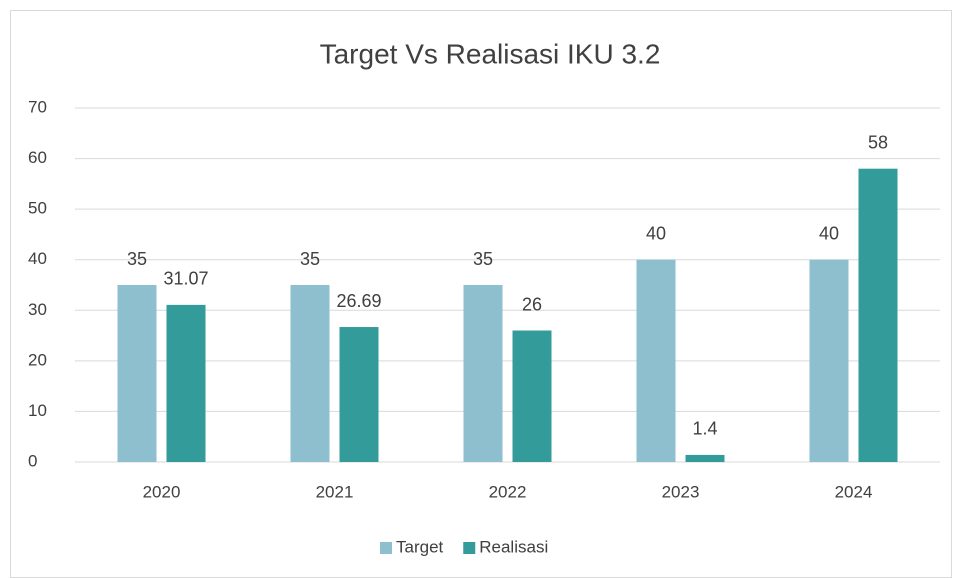  Describe the element at coordinates (37, 359) in the screenshot. I see `y-tick-label: 20` at that location.